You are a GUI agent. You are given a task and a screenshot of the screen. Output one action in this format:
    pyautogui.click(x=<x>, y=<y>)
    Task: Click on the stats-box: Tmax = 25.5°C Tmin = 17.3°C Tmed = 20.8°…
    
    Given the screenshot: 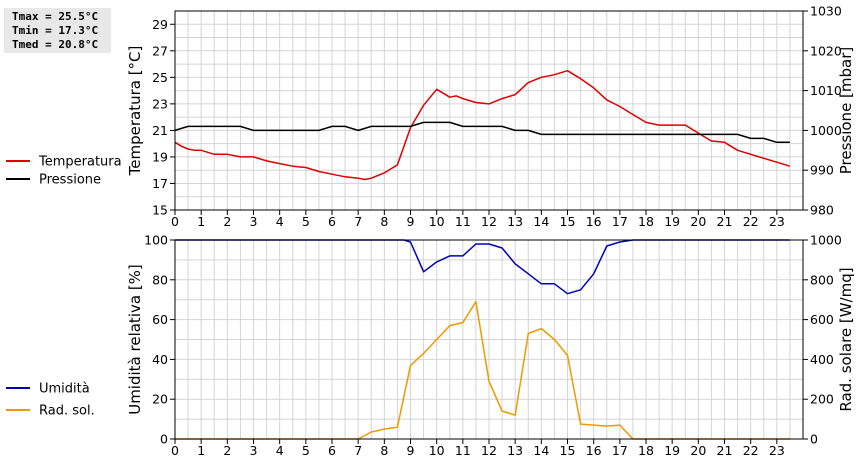 What is the action you would take?
    pyautogui.click(x=57, y=30)
    